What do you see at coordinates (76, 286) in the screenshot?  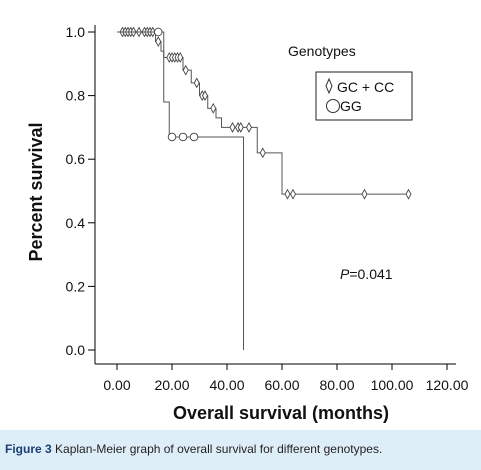 I see `y-tick-label: 0.2` at bounding box center [76, 286].